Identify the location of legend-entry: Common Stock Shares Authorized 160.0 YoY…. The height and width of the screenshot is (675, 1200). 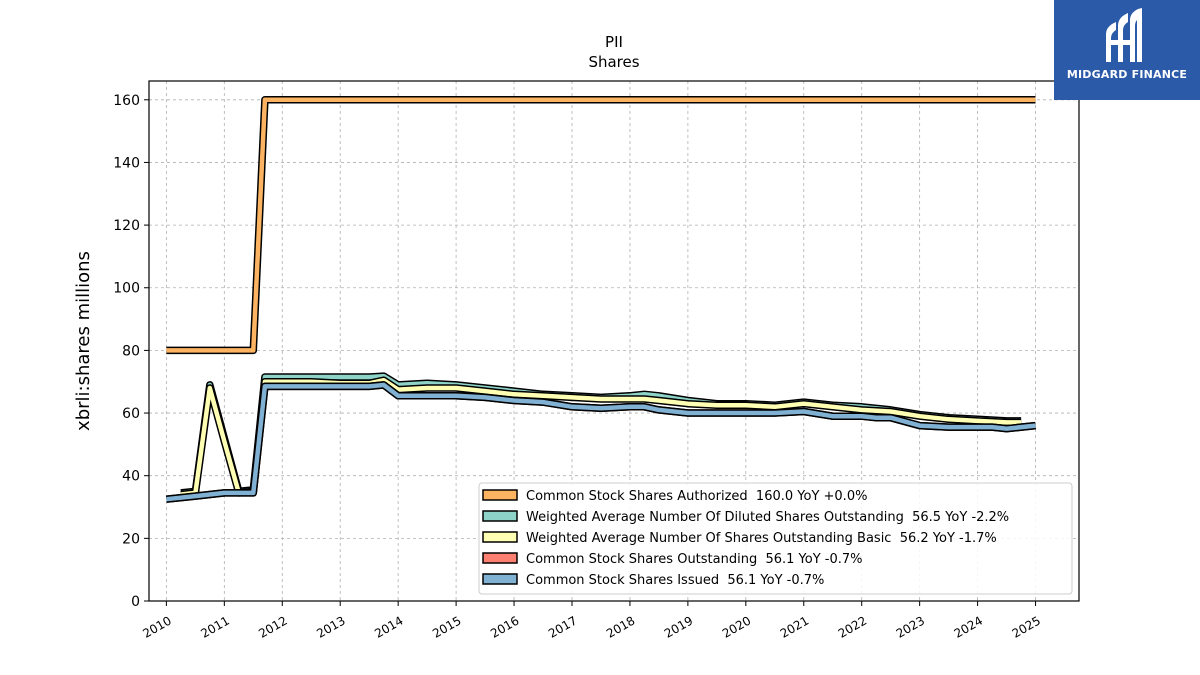
(696, 496).